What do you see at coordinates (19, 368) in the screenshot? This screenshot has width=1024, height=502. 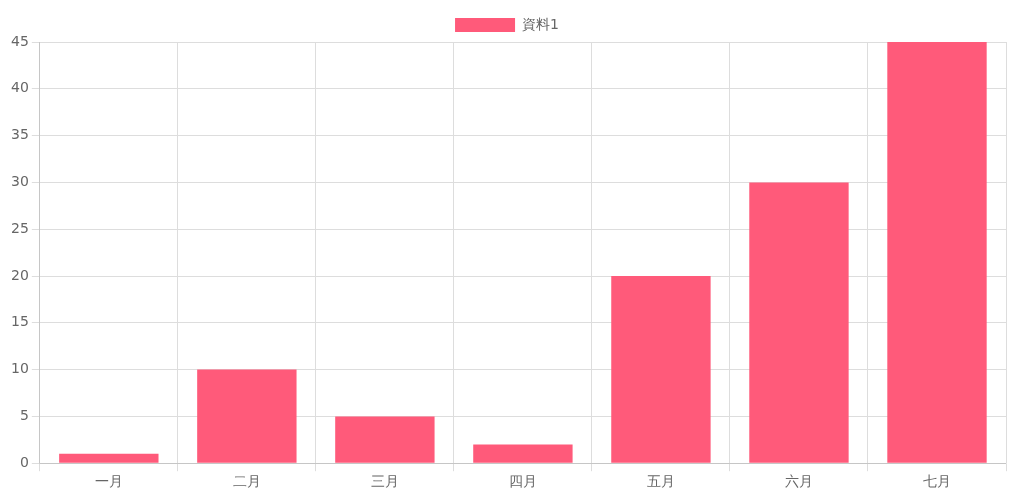 I see `y-tick-label: 10` at bounding box center [19, 368].